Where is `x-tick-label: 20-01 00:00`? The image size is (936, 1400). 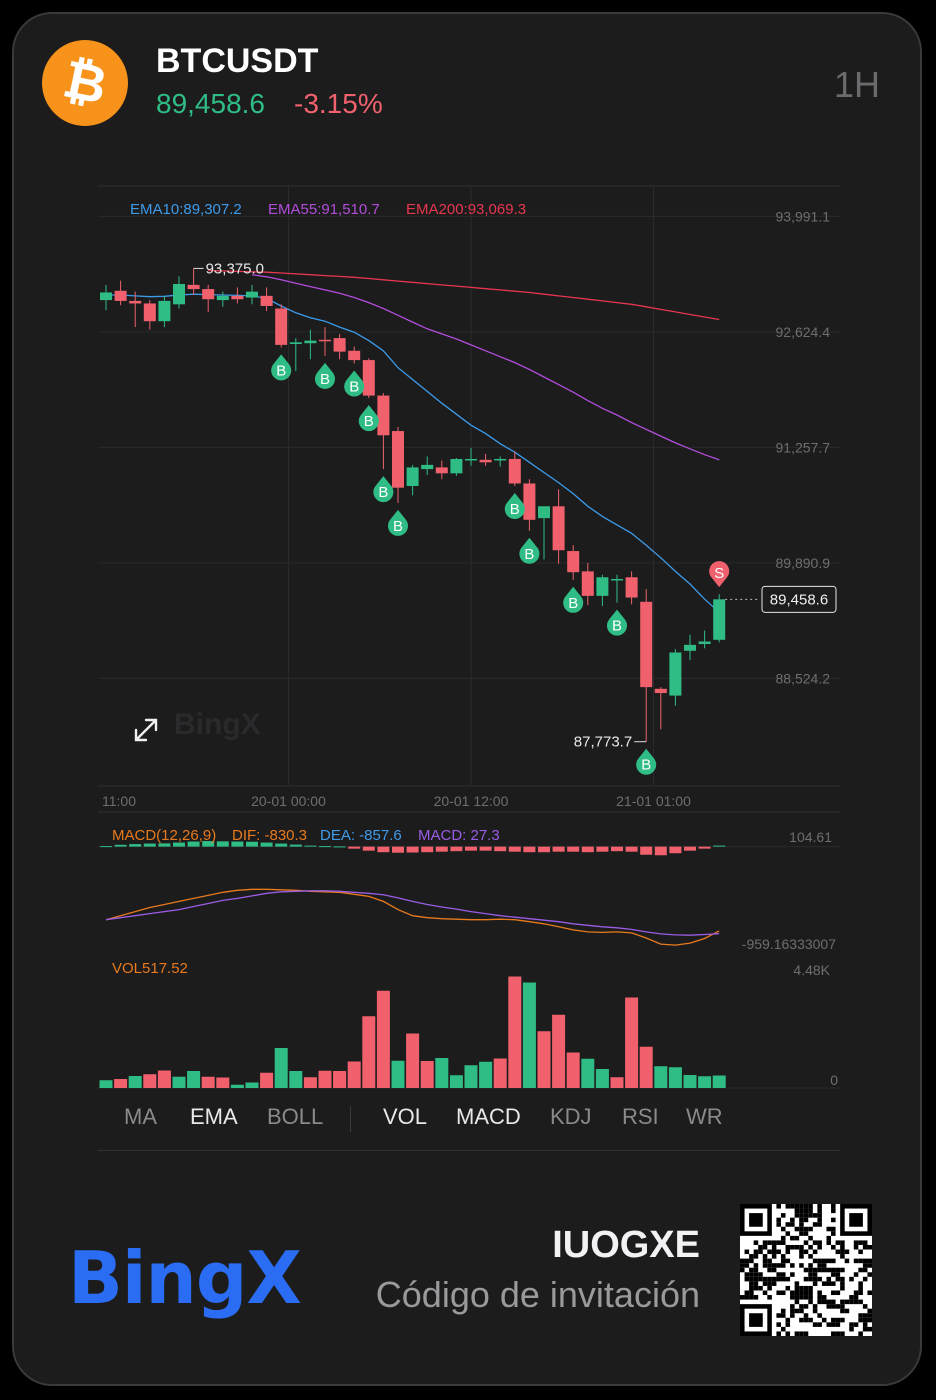
x-tick-label: 20-01 00:00 is located at coordinates (288, 801).